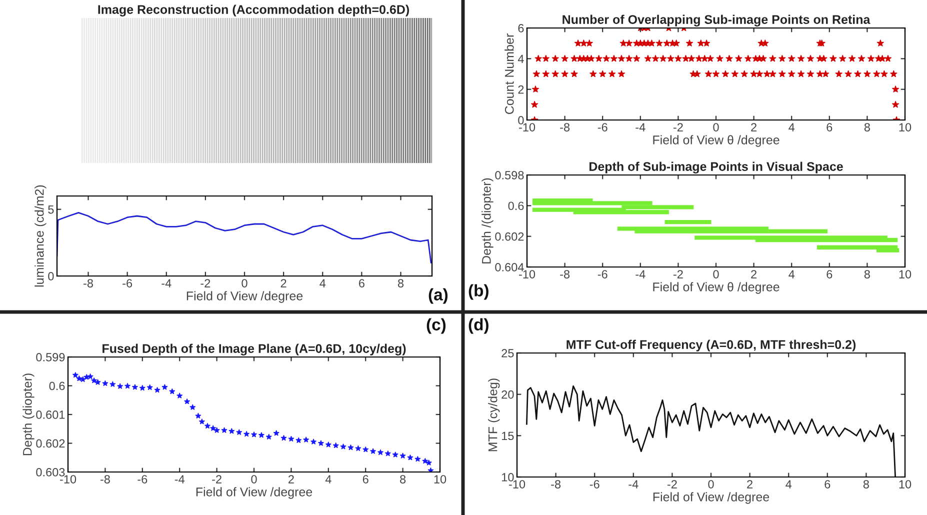 The height and width of the screenshot is (515, 927). Describe the element at coordinates (716, 20) in the screenshot. I see `chart-title: Number of Overlapping Sub-image Points on Retina` at that location.